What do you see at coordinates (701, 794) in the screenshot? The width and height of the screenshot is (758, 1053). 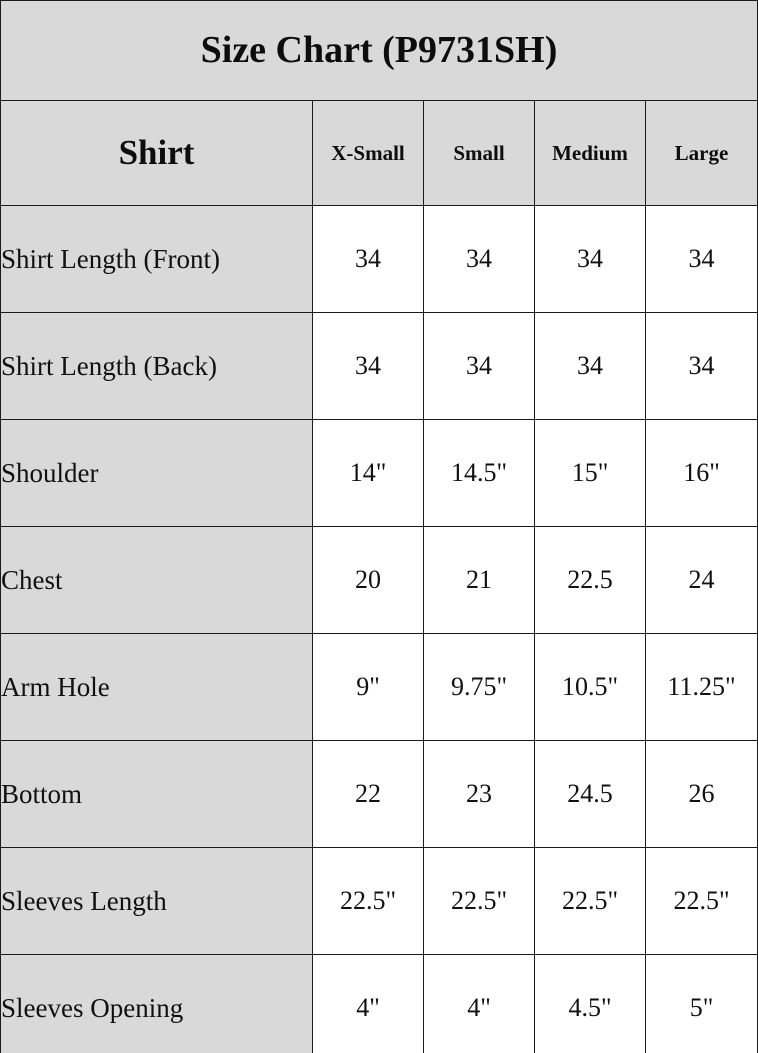 I see `measurement-value: 26` at bounding box center [701, 794].